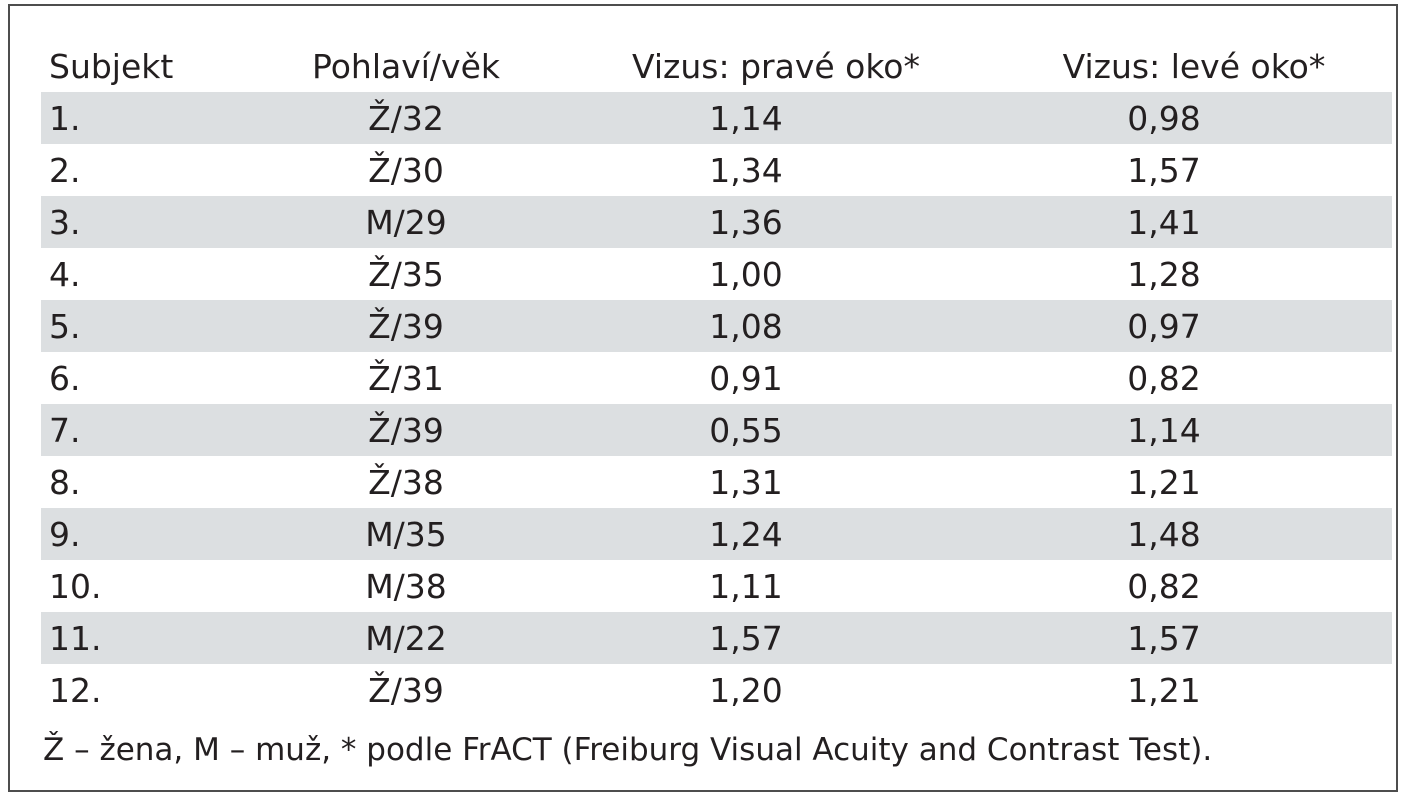 Image resolution: width=1410 pixels, height=800 pixels. Describe the element at coordinates (1164, 534) in the screenshot. I see `cell-vizus-leve-oko: 1,48` at that location.